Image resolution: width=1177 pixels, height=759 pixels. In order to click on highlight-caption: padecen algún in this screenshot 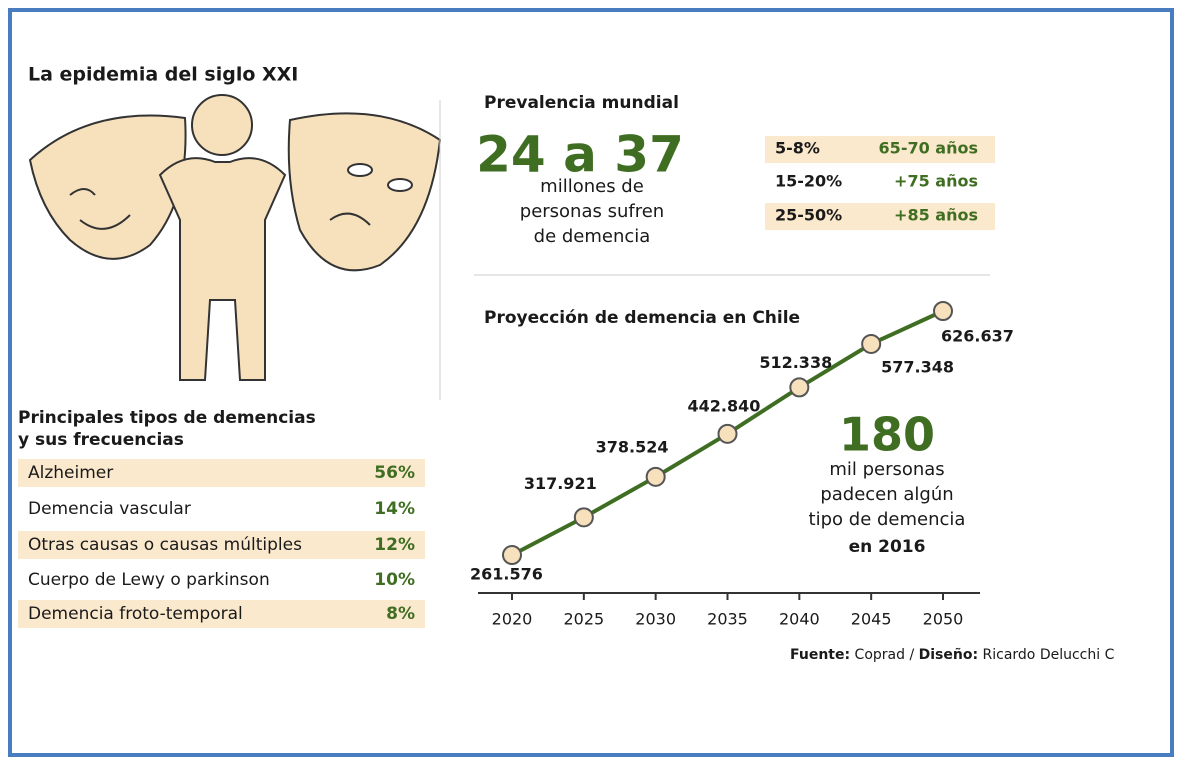, I will do `click(886, 494)`.